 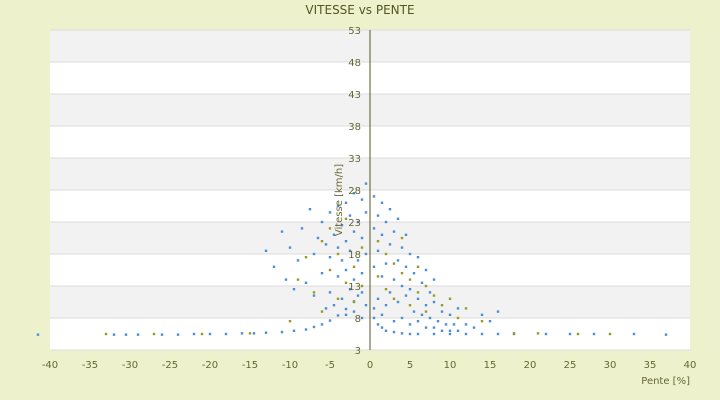 I want to click on x-tick-label: -10, so click(x=290, y=365).